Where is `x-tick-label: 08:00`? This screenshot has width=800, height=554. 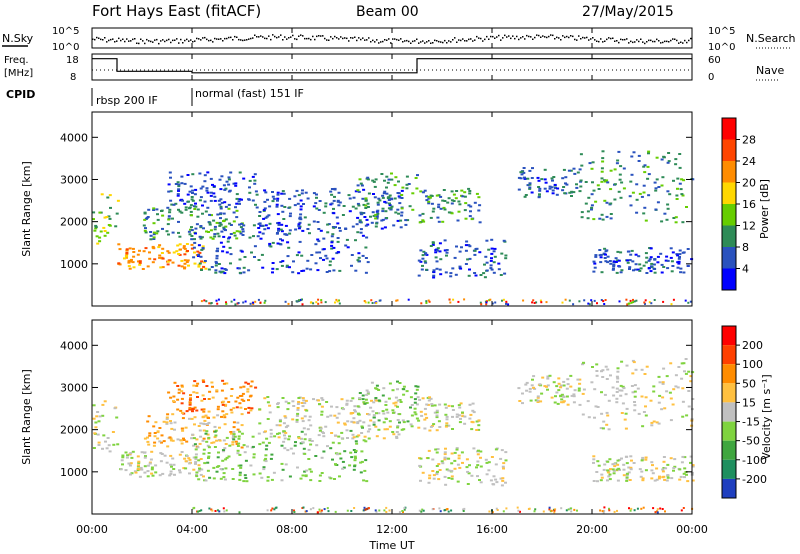 x-tick-label: 08:00 is located at coordinates (292, 529).